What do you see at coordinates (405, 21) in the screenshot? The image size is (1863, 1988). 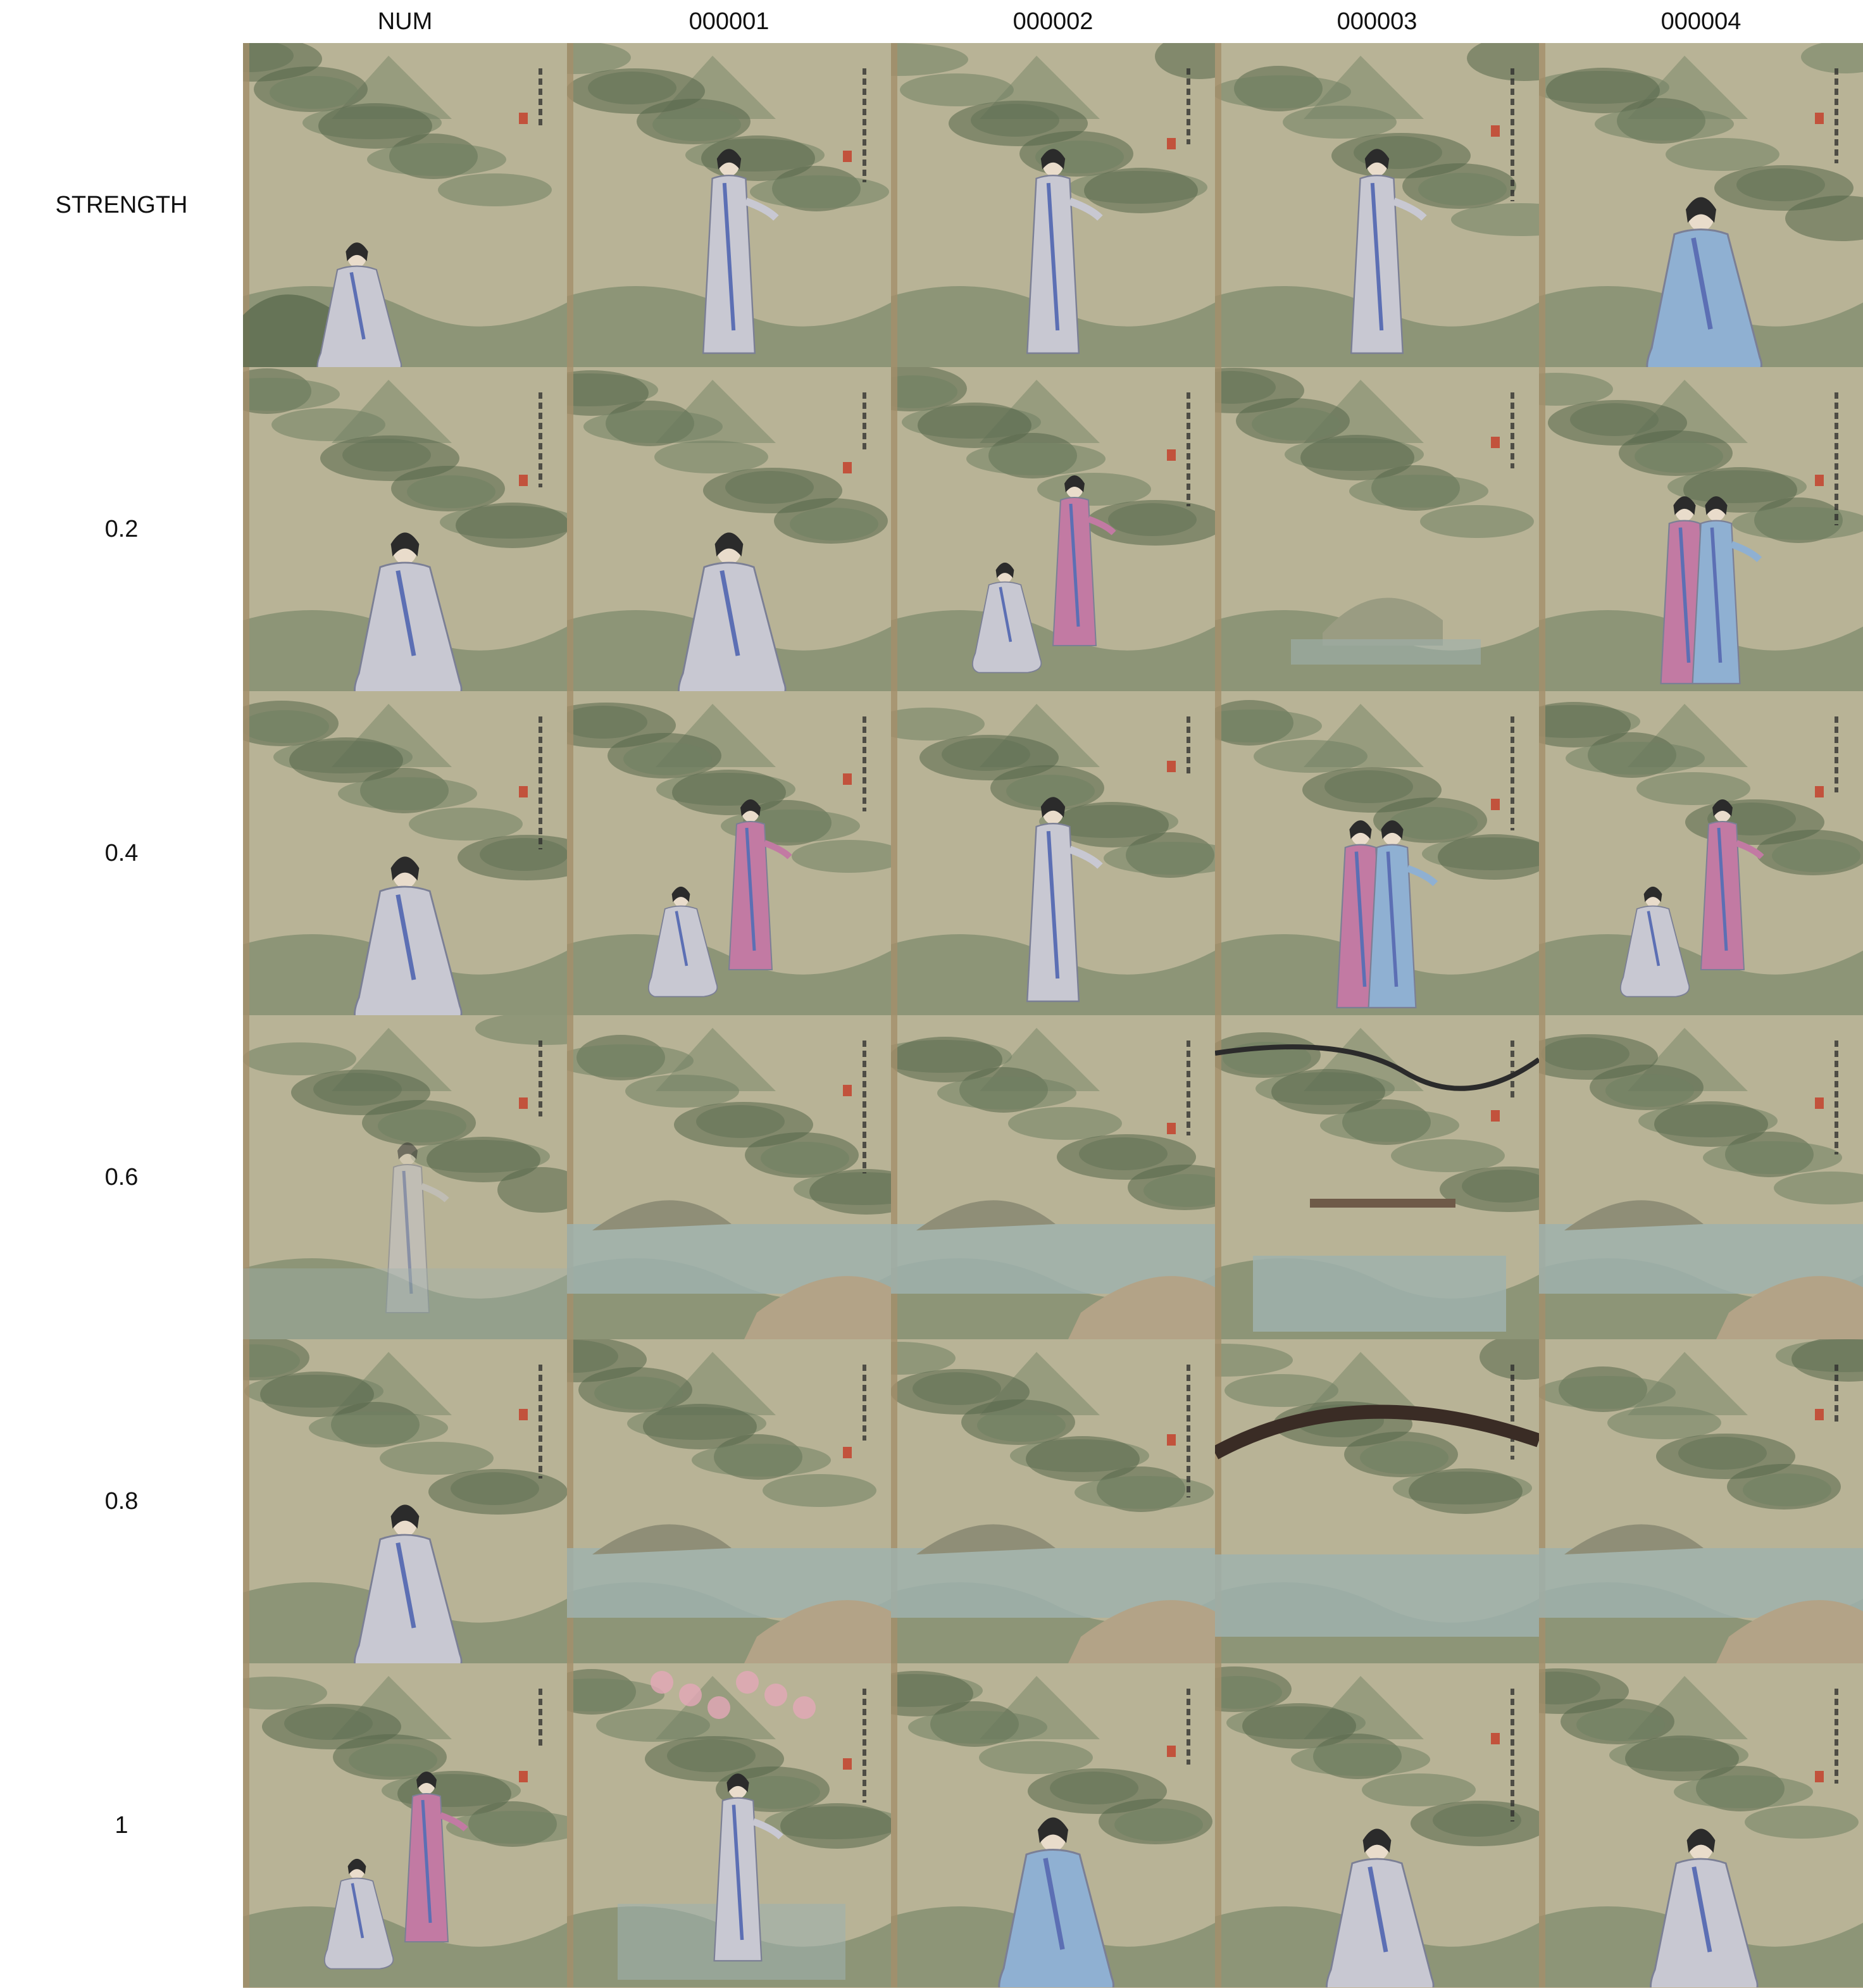 I see `column-header-num: NUM` at bounding box center [405, 21].